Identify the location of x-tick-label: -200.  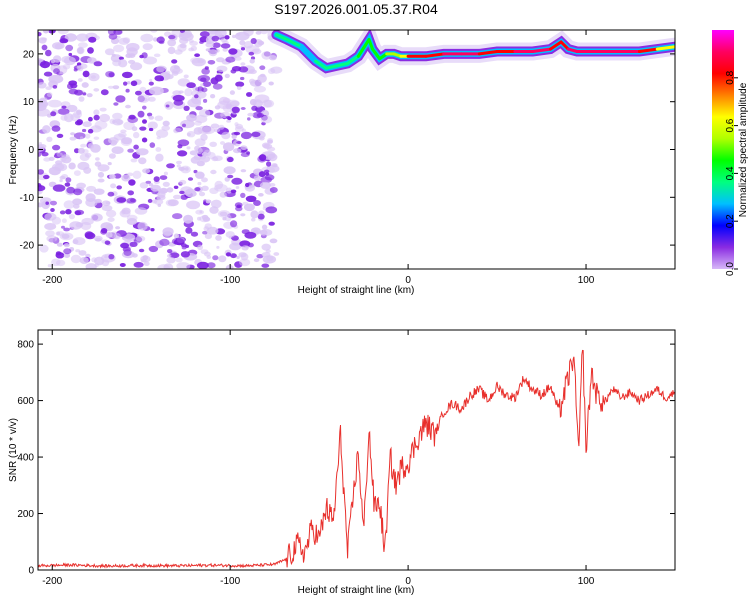
(52, 280).